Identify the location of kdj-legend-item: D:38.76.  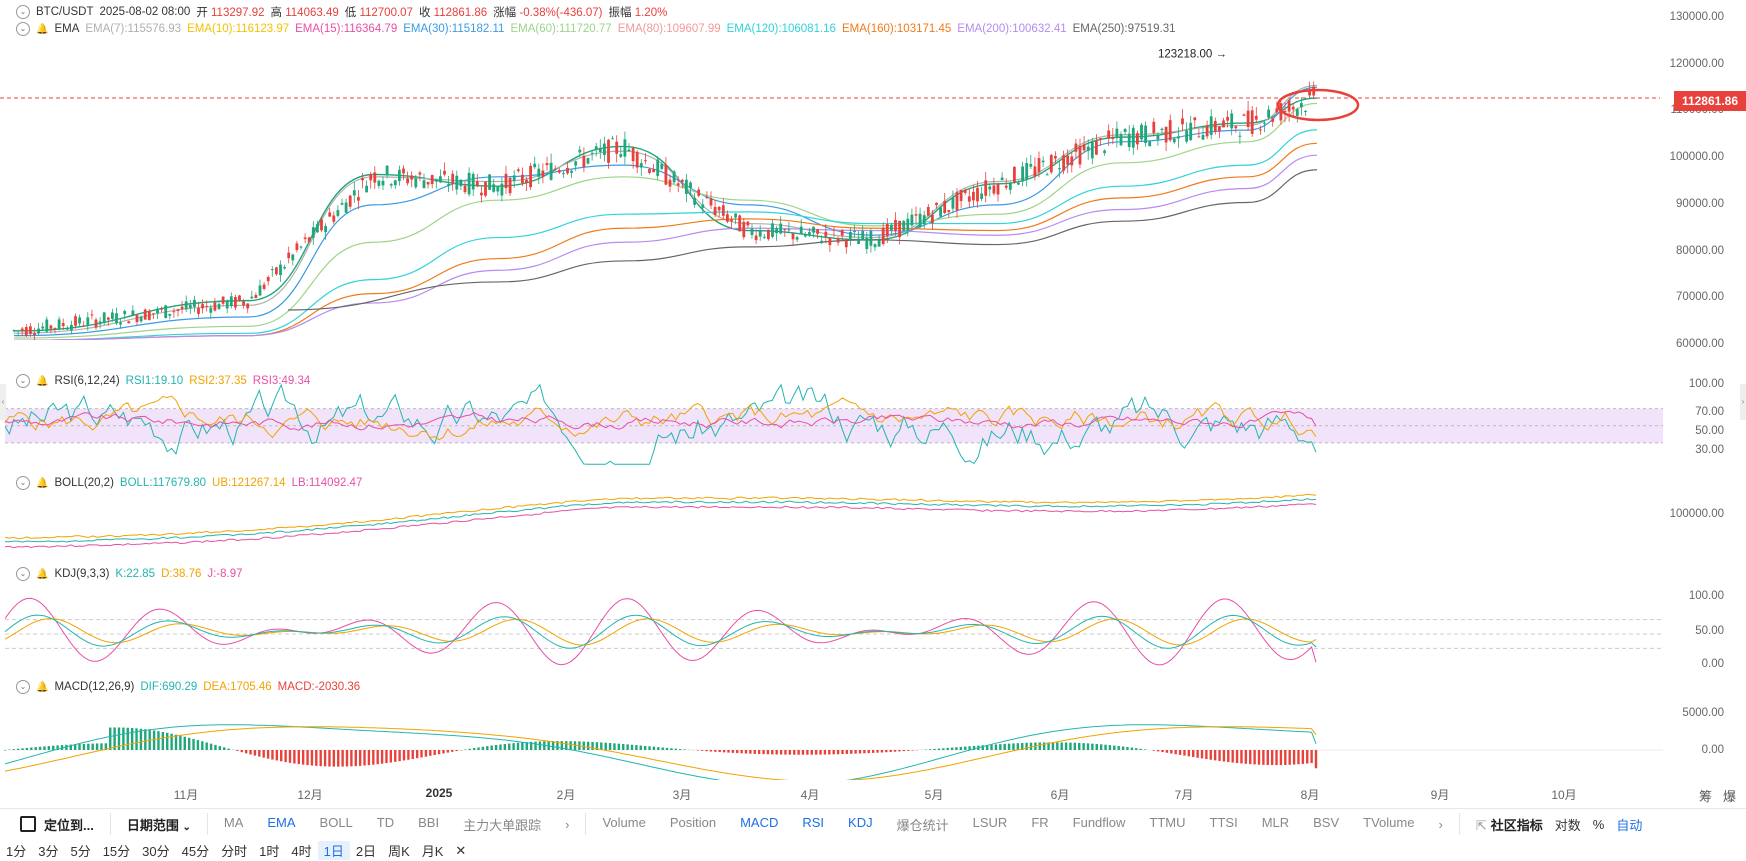
(181, 574).